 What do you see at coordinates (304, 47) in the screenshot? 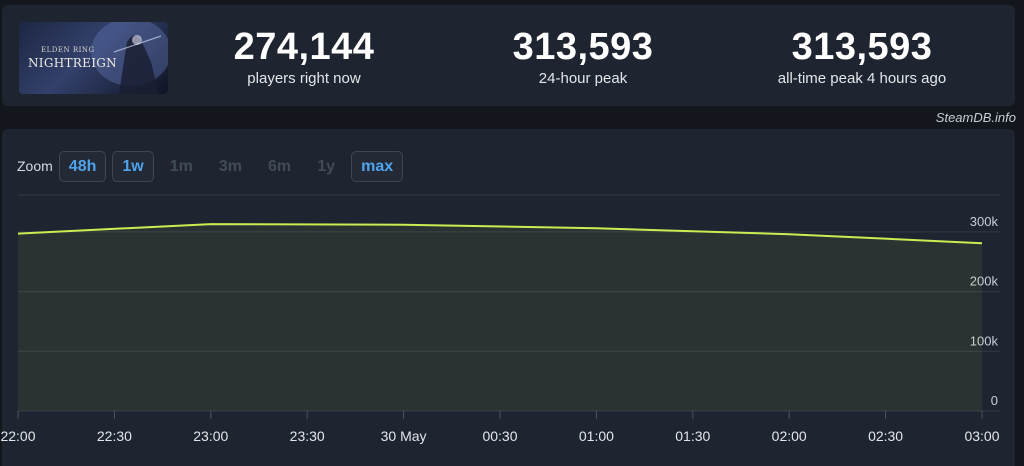
I see `current-players-value: 274,144` at bounding box center [304, 47].